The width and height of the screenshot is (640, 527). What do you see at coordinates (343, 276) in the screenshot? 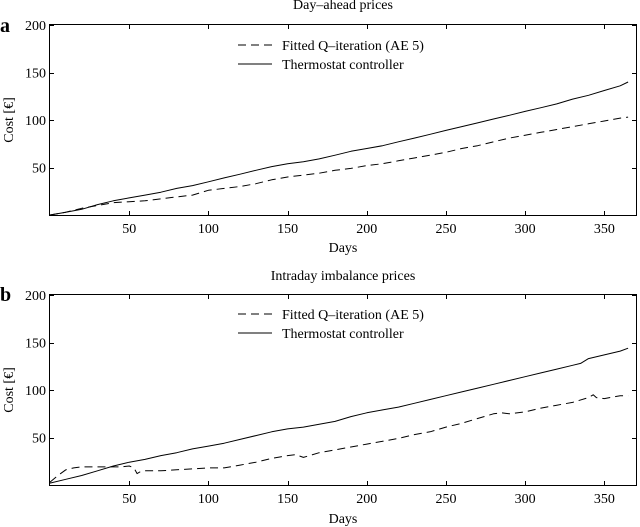
I see `panel-b-title: Intraday imbalance prices` at bounding box center [343, 276].